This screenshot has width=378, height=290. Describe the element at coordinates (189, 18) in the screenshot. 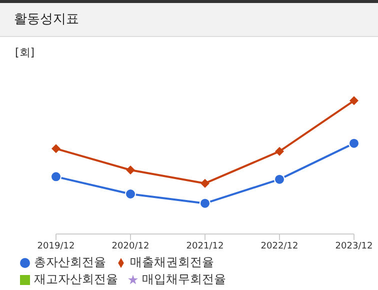

I see `chart-title: 활동성지표` at that location.